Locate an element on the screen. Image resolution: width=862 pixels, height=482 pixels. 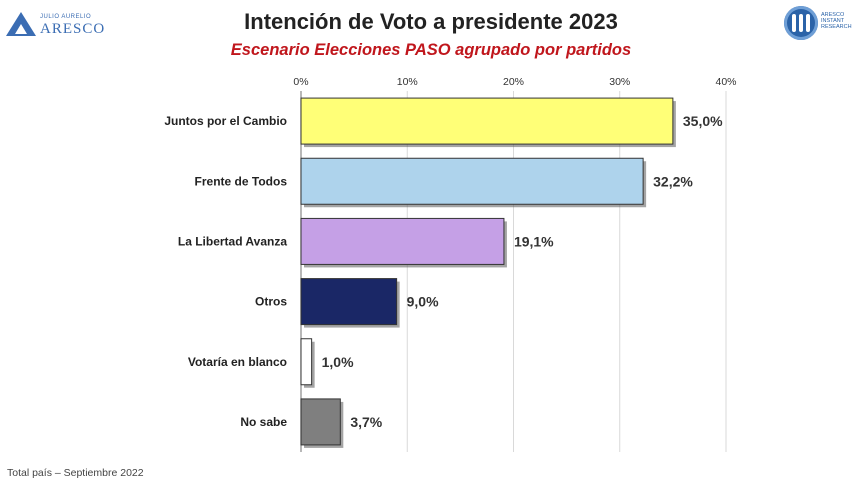
x-tick-label: 0% is located at coordinates (300, 82).